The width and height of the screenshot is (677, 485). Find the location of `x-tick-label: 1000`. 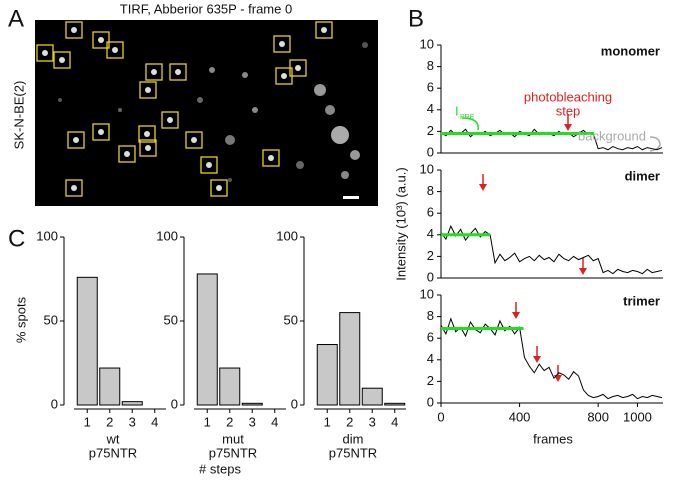

x-tick-label: 1000 is located at coordinates (637, 416).